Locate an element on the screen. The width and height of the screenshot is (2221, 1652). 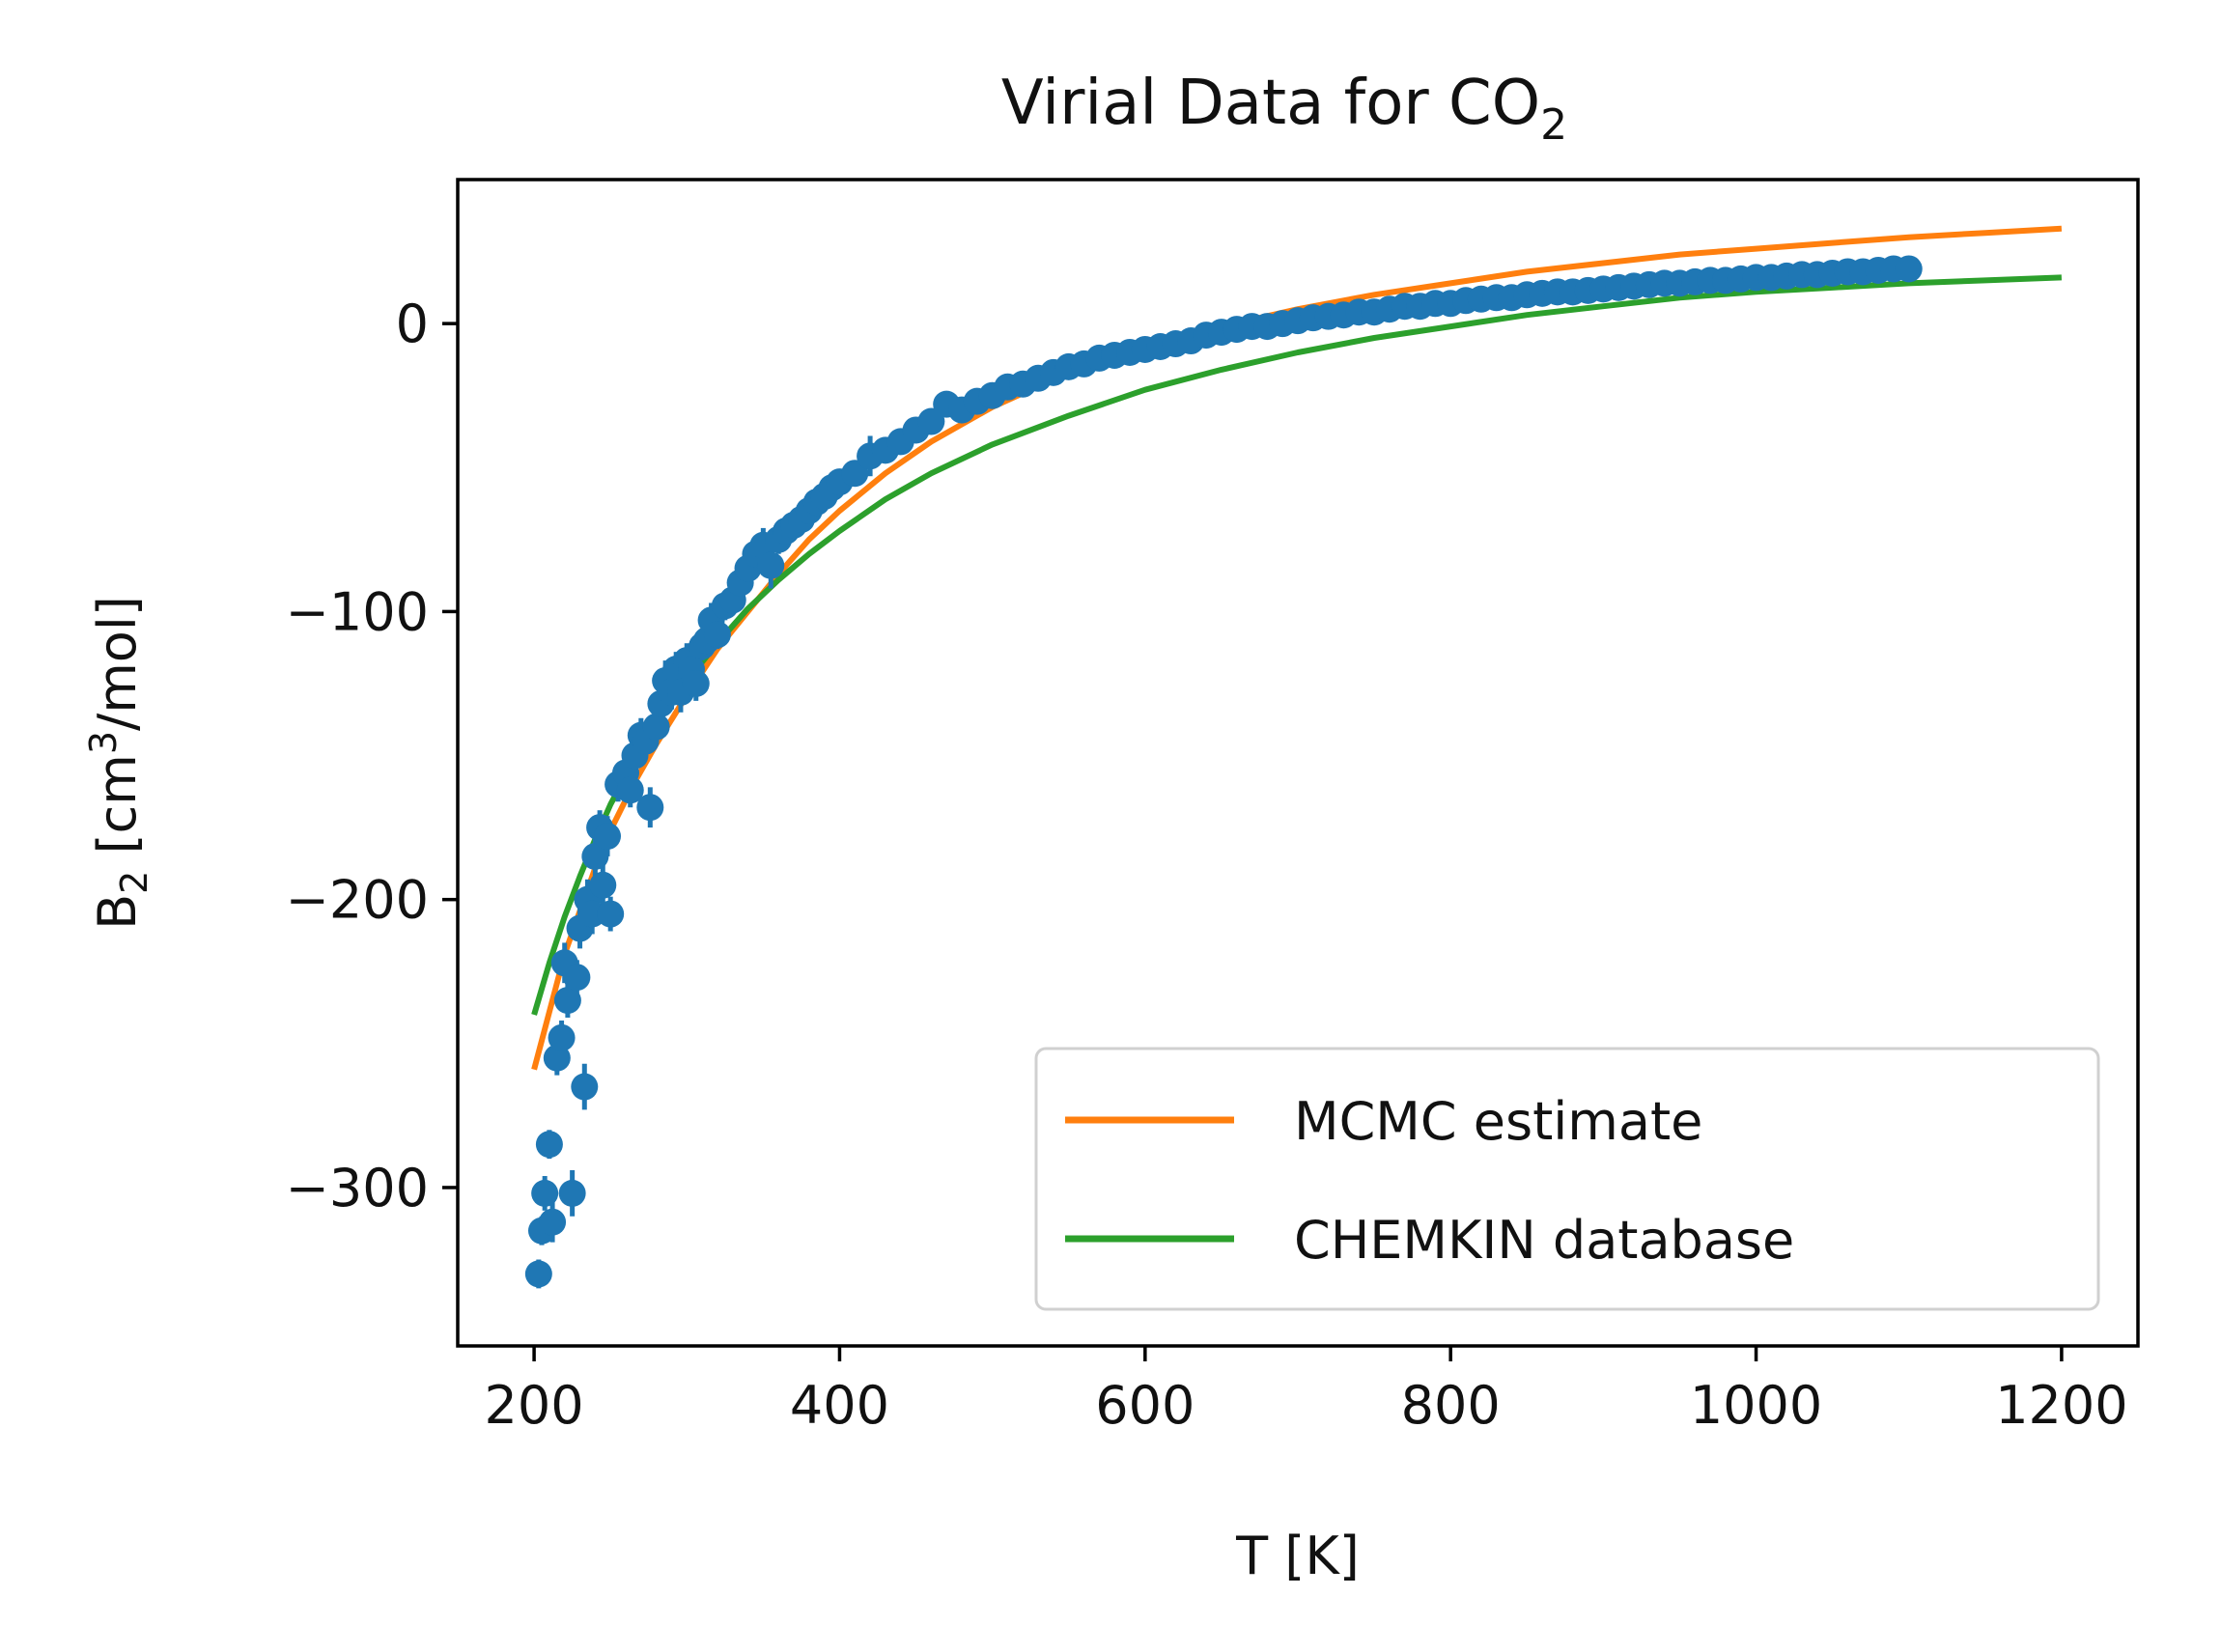
y-tick-label: −300 is located at coordinates (358, 1188).